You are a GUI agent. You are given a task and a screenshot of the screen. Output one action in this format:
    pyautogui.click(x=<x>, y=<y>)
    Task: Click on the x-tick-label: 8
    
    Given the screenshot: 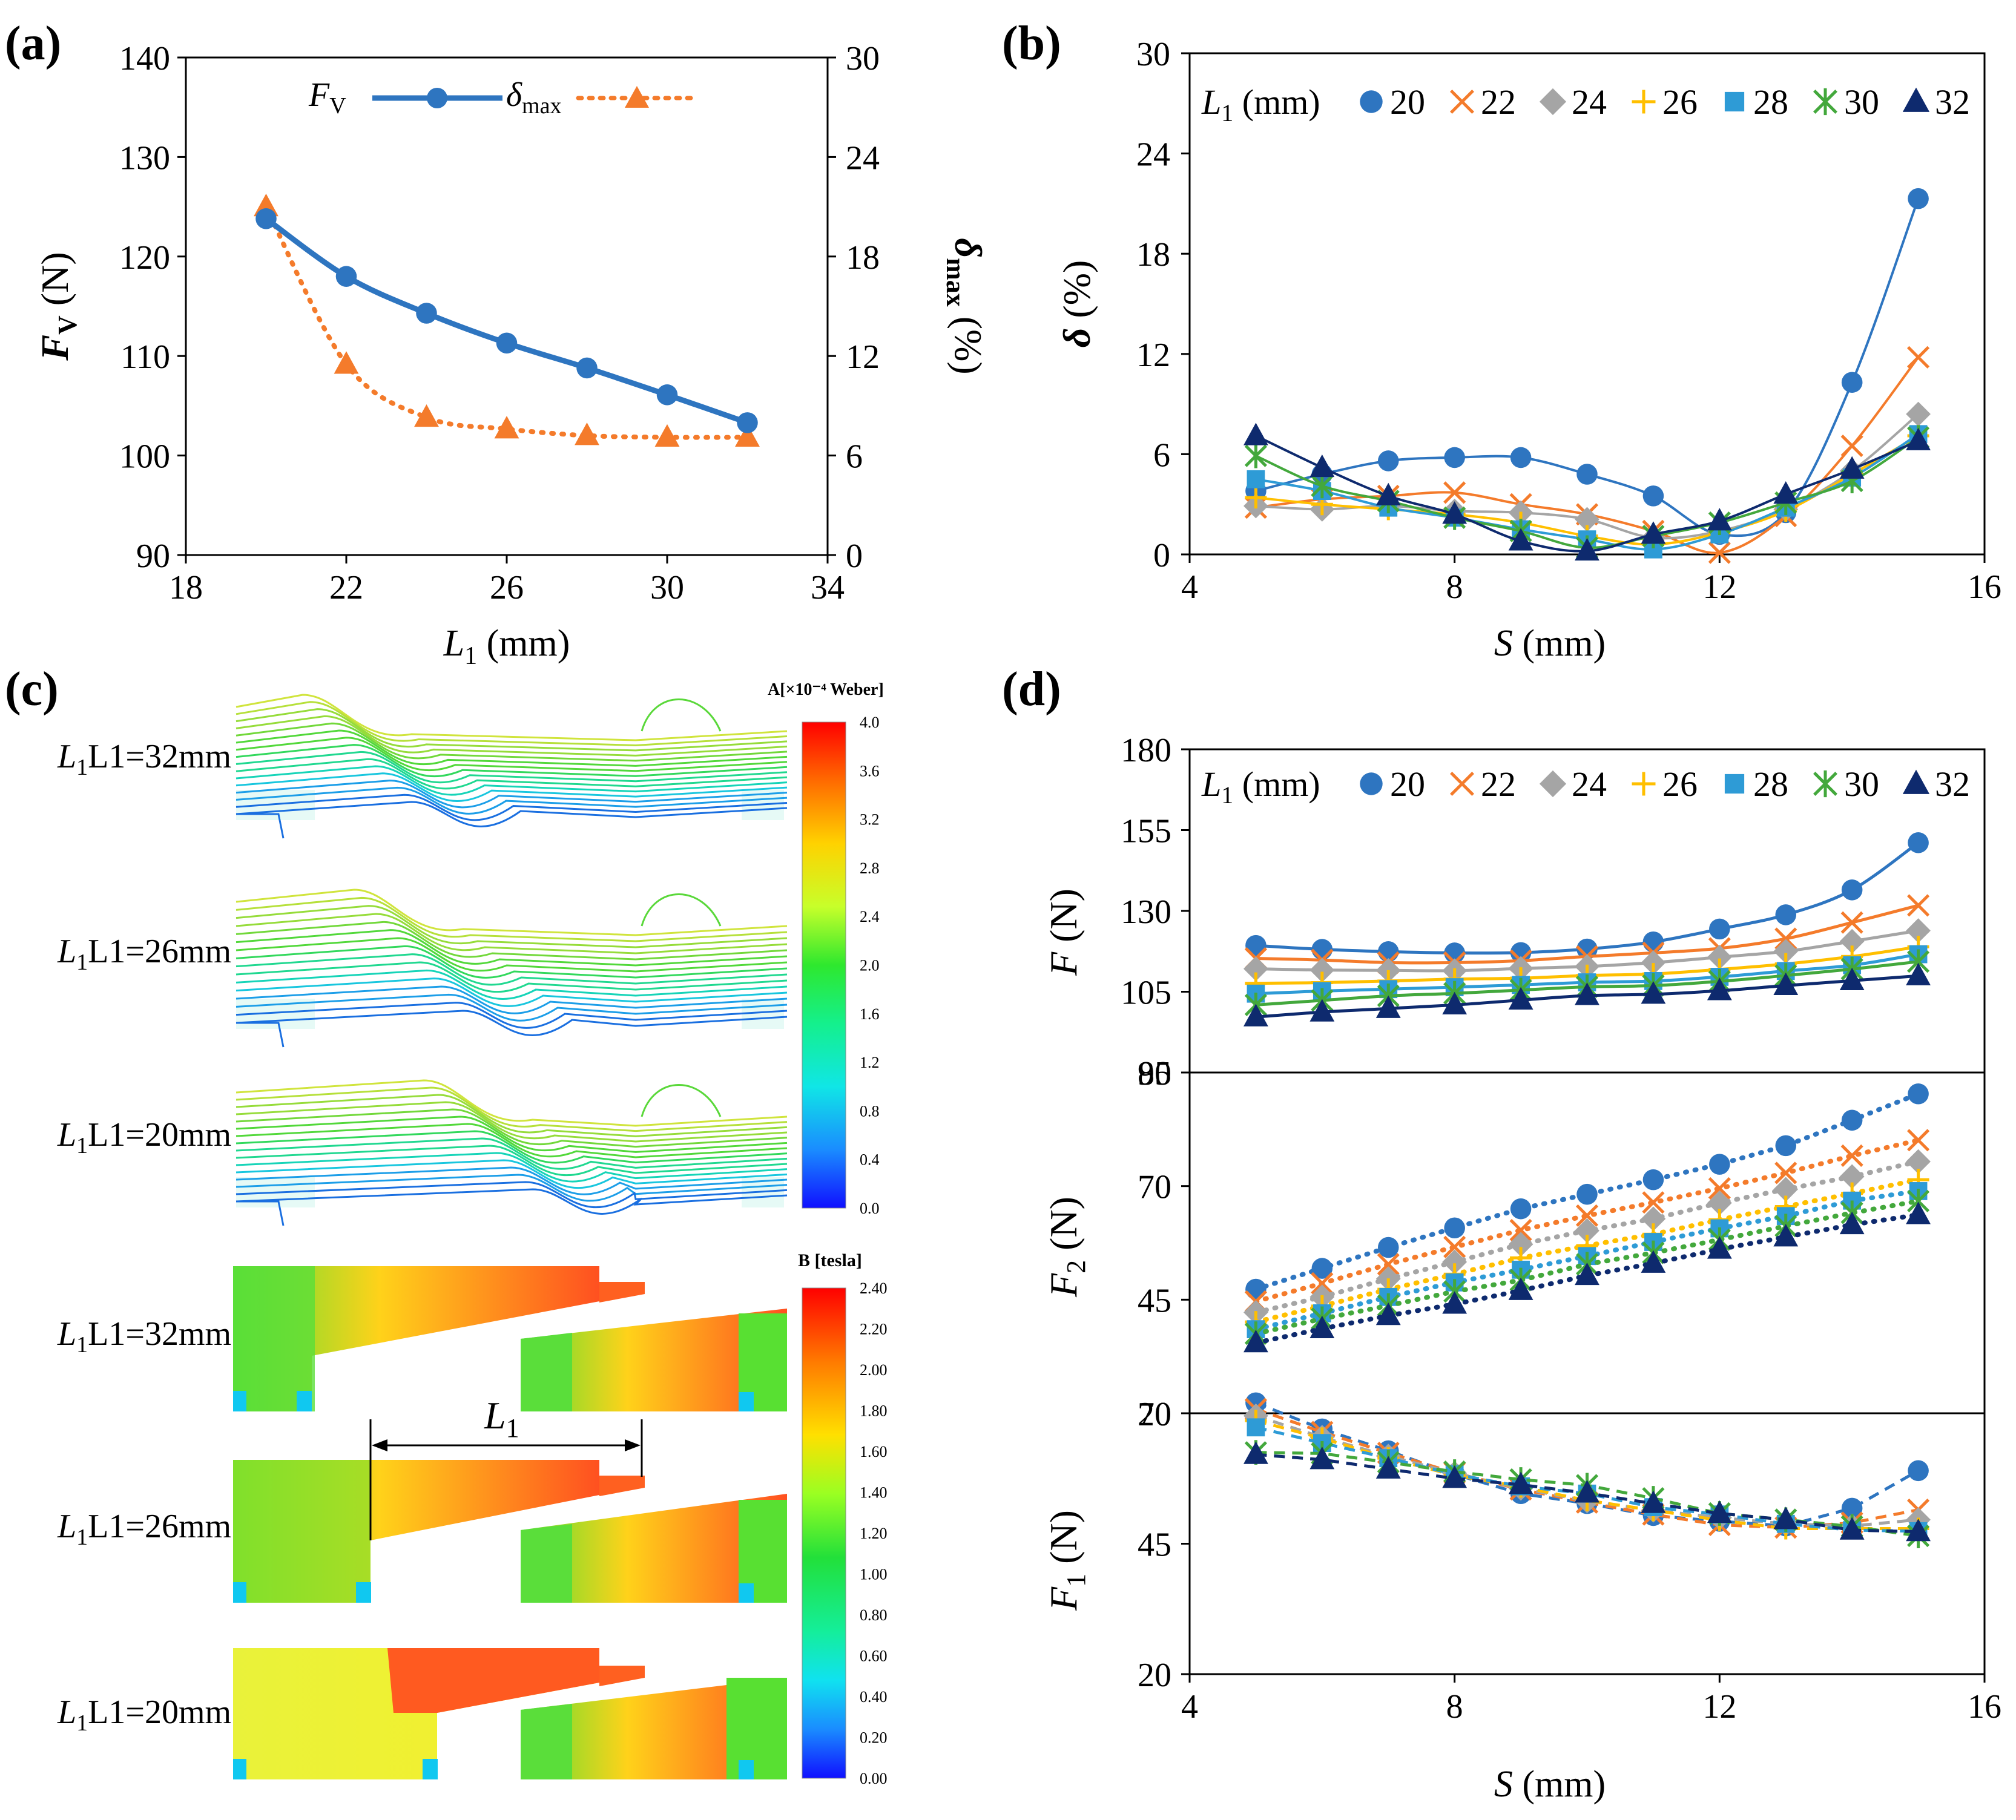 What is the action you would take?
    pyautogui.click(x=1454, y=587)
    